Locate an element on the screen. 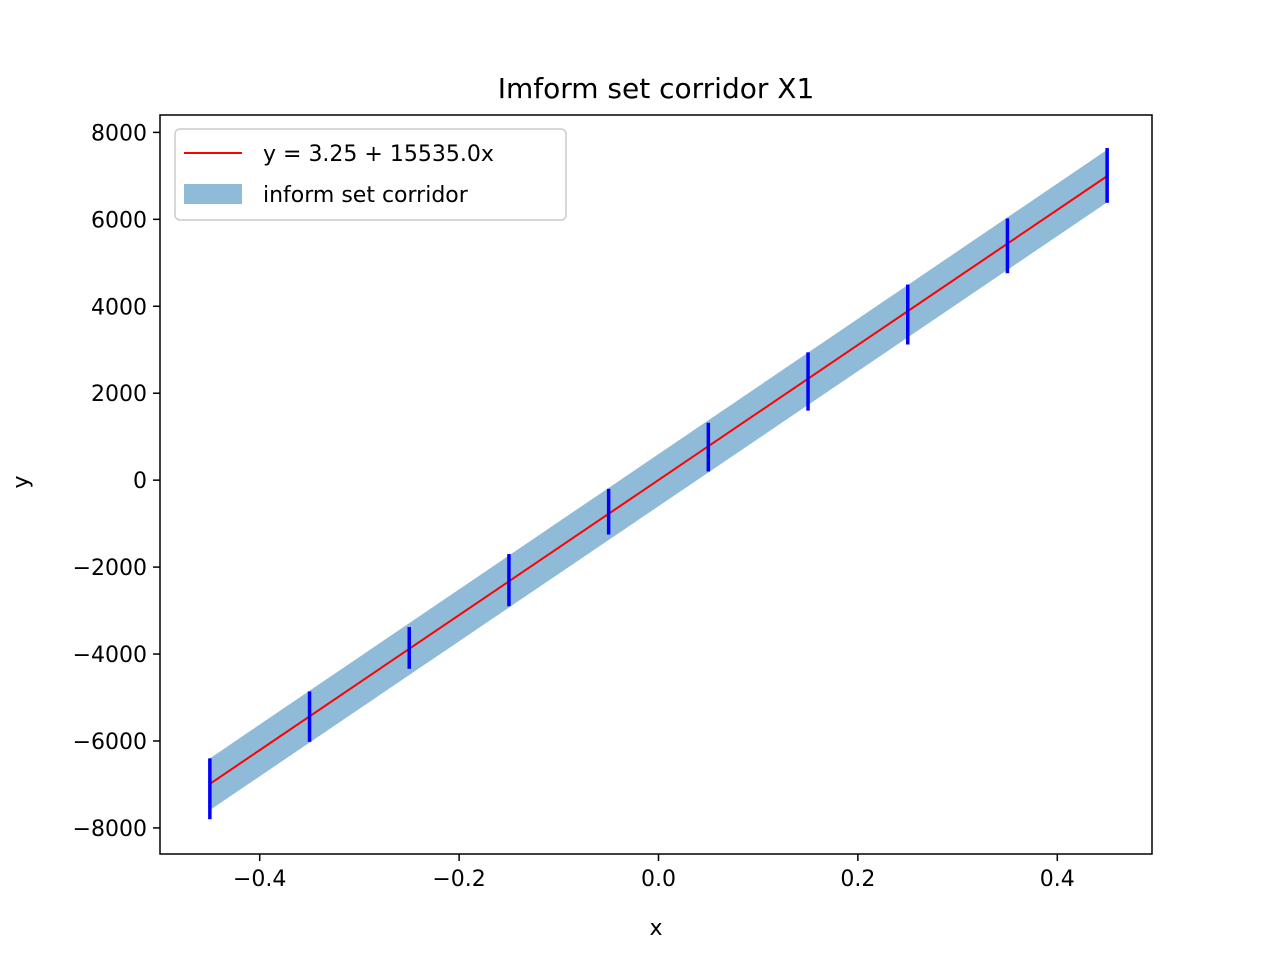  legend: y = 3.25 + 15535.0x inform set corridor is located at coordinates (370, 174).